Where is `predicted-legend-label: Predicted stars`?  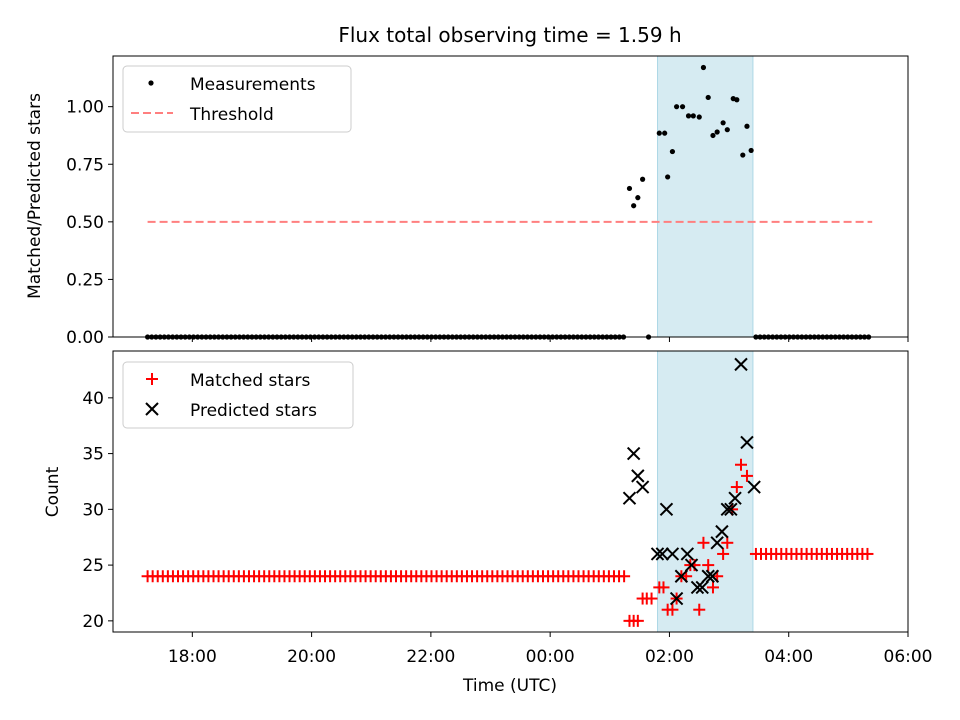 predicted-legend-label: Predicted stars is located at coordinates (253, 411).